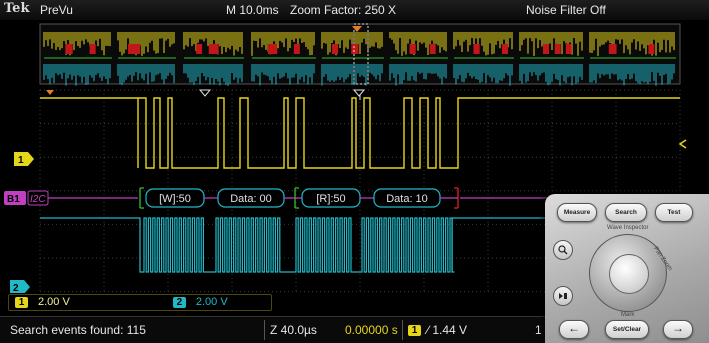  Describe the element at coordinates (21, 302) in the screenshot. I see `ch1-badge: 1` at that location.